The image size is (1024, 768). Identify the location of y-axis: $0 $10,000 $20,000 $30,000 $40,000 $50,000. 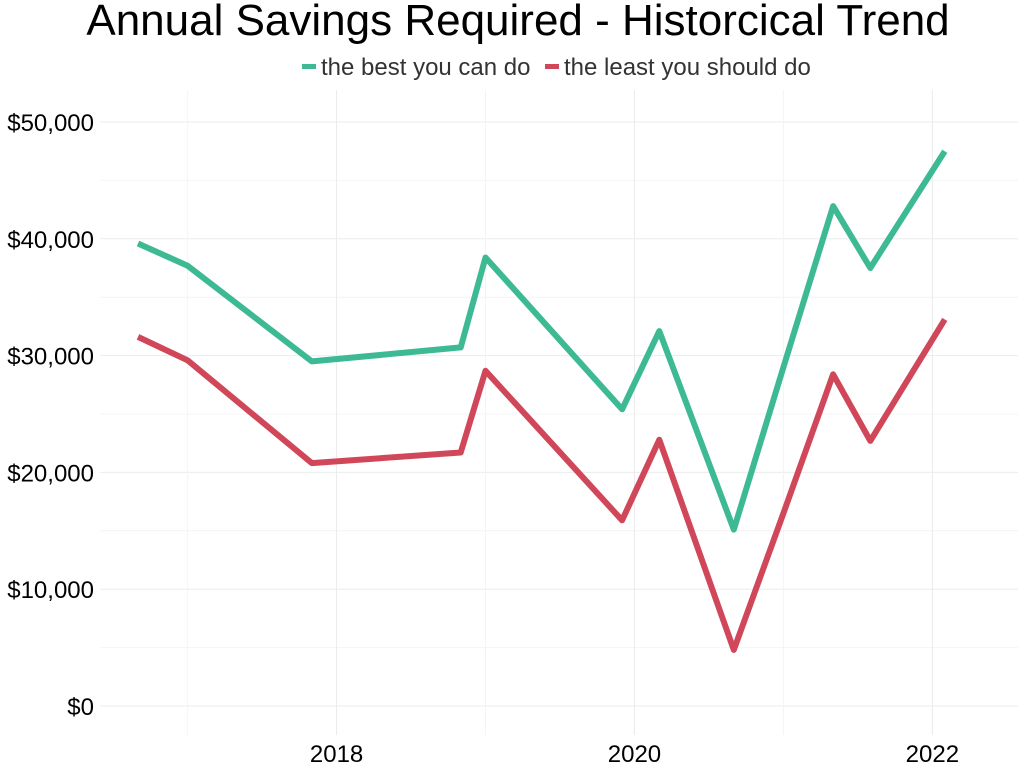
(50, 415).